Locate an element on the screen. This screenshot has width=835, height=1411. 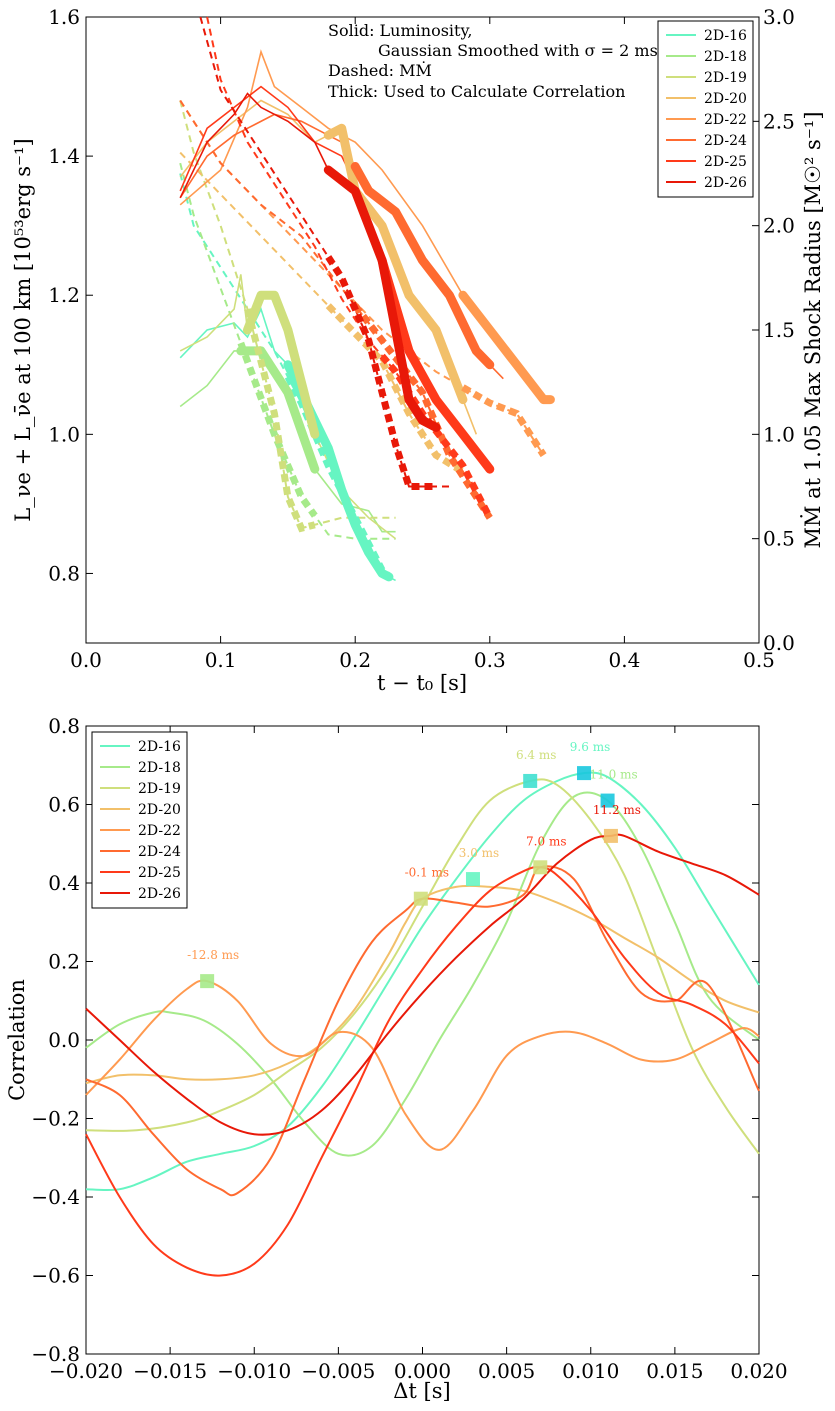
top-y-tick-label: 0.8 is located at coordinates (64, 573).